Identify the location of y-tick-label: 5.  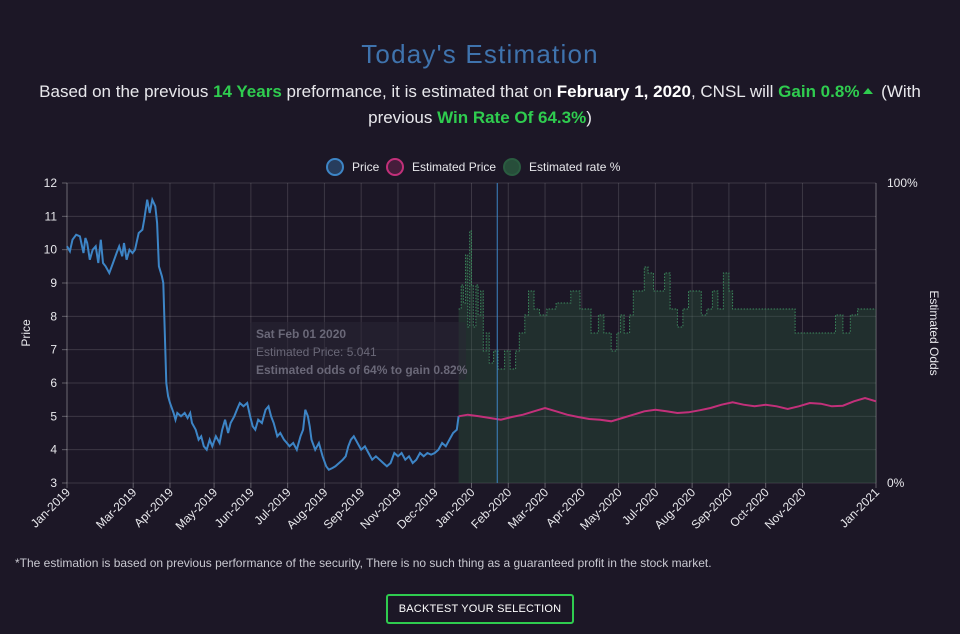
(53, 416).